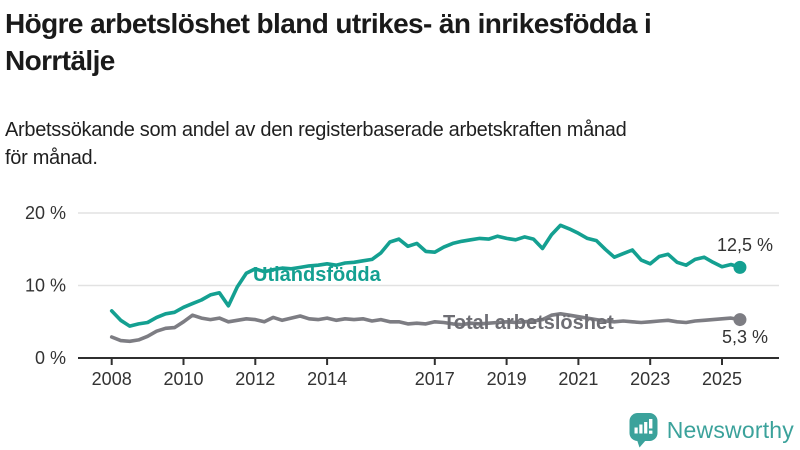 Image resolution: width=800 pixels, height=450 pixels. Describe the element at coordinates (643, 430) in the screenshot. I see `newsworthy-logo-icon` at that location.